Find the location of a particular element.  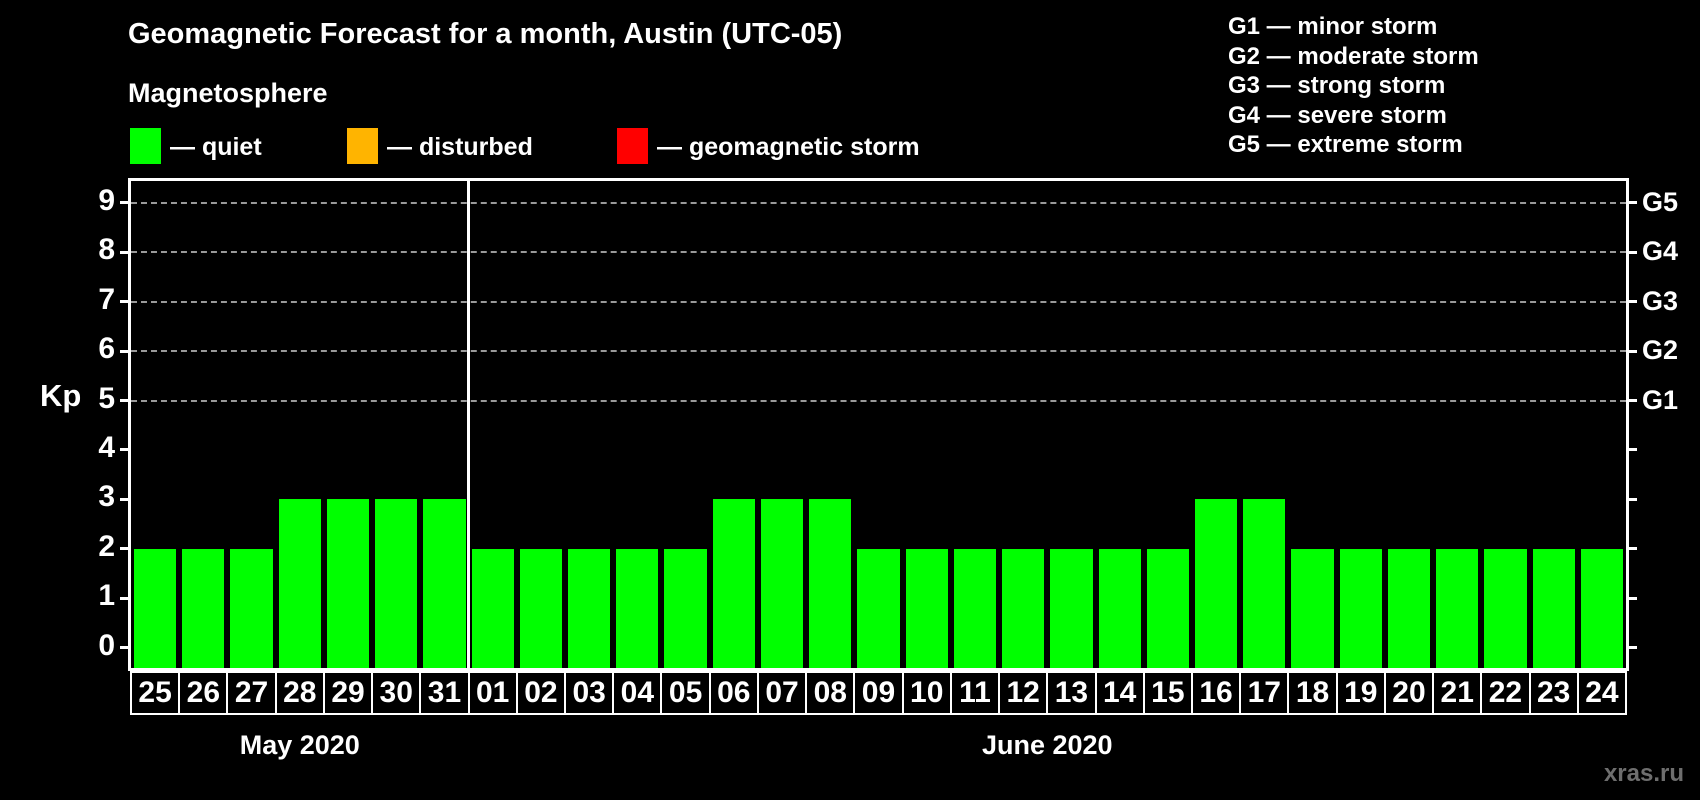

y-axis-tick-label: 2 is located at coordinates (106, 546).